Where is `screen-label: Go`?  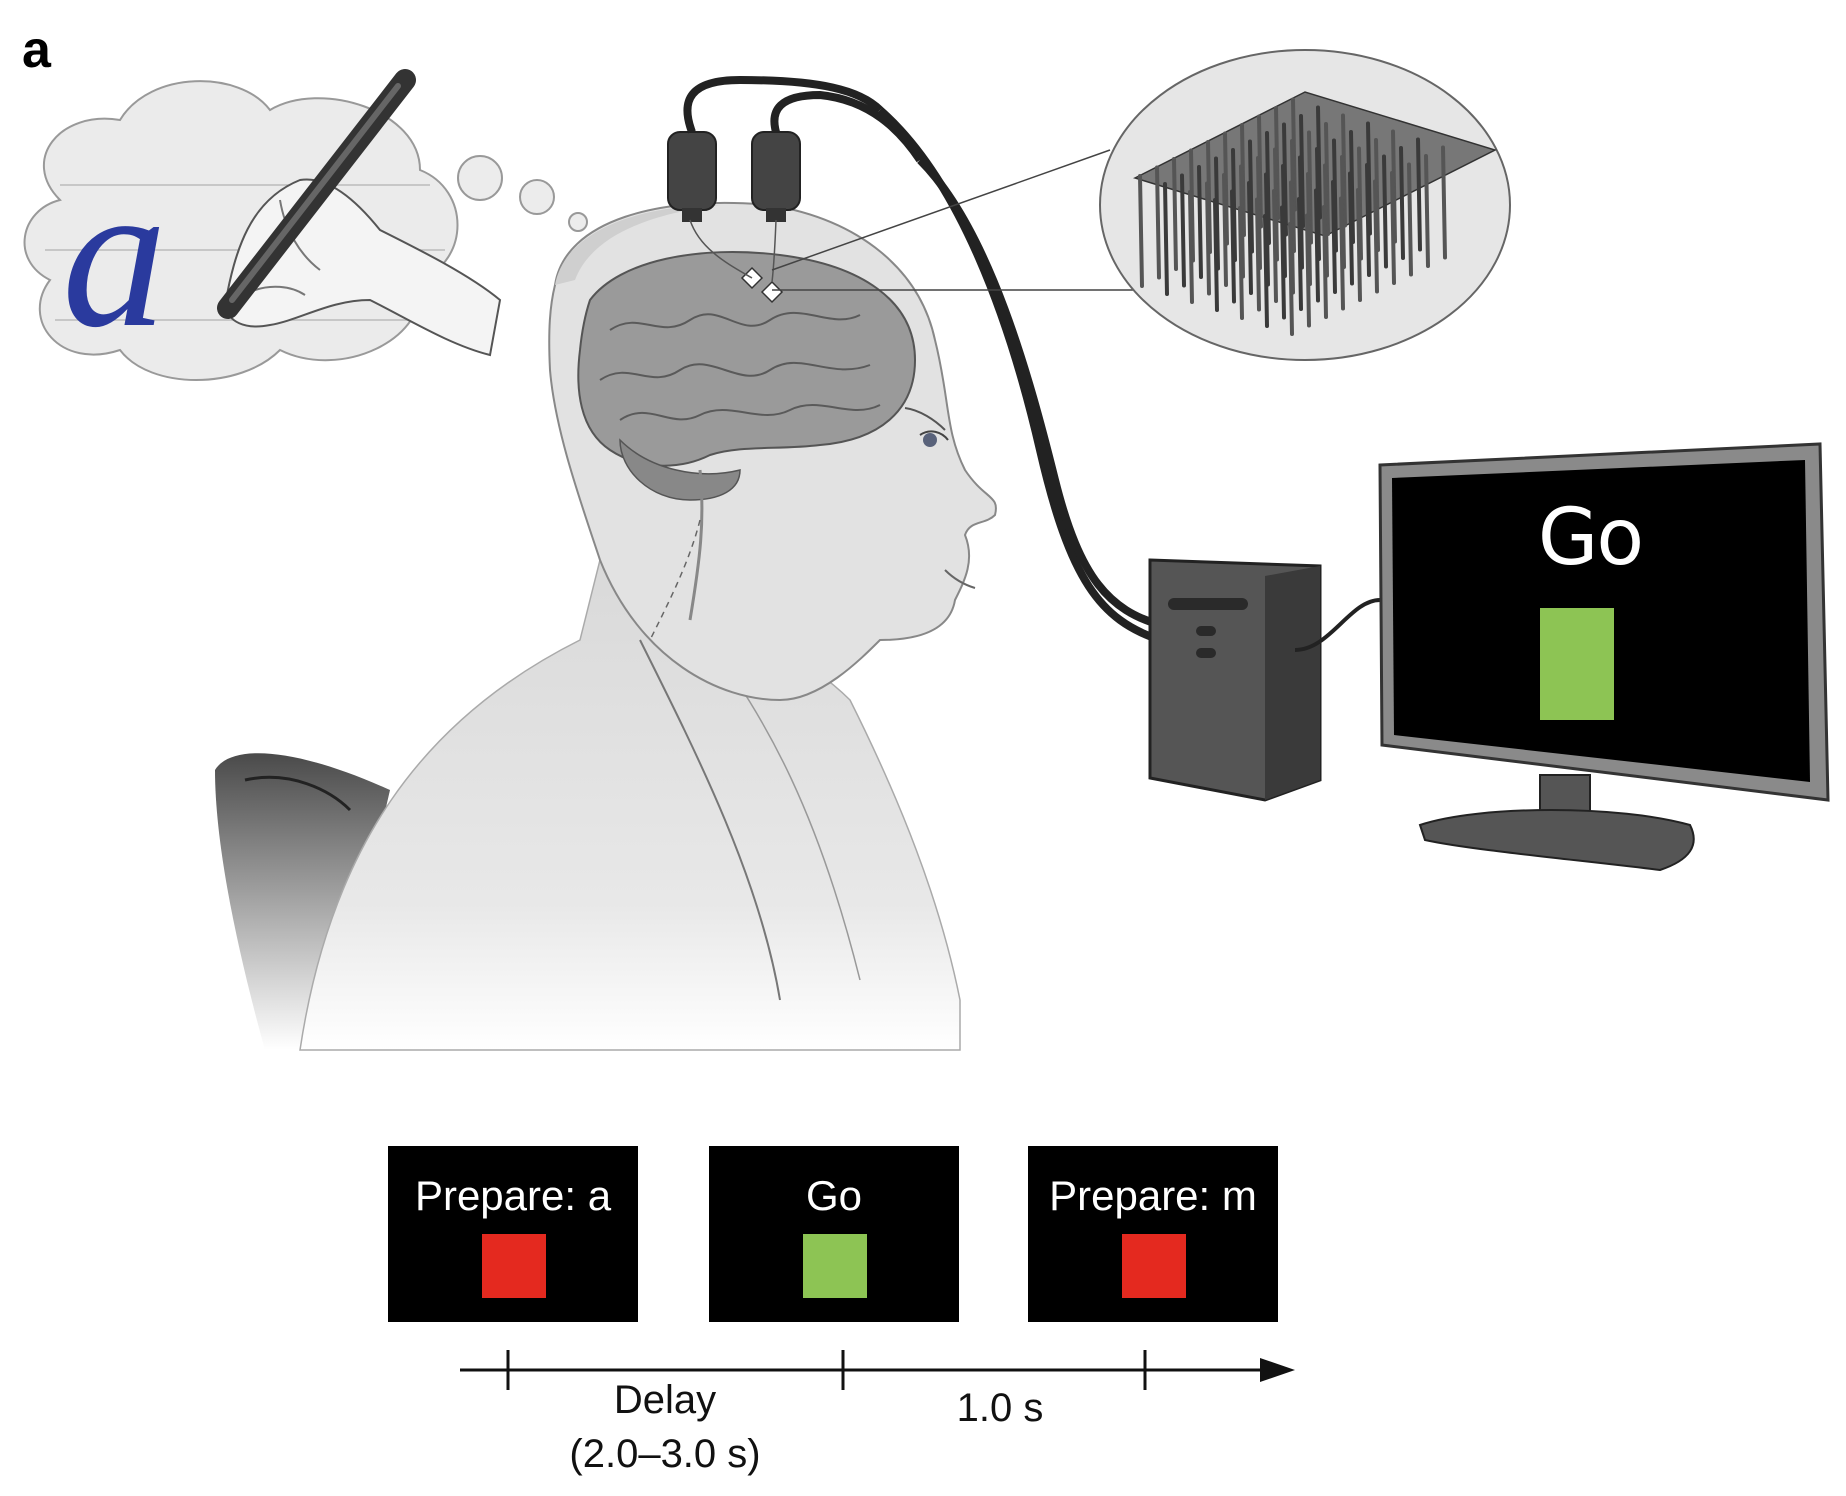
screen-label: Go is located at coordinates (834, 1195).